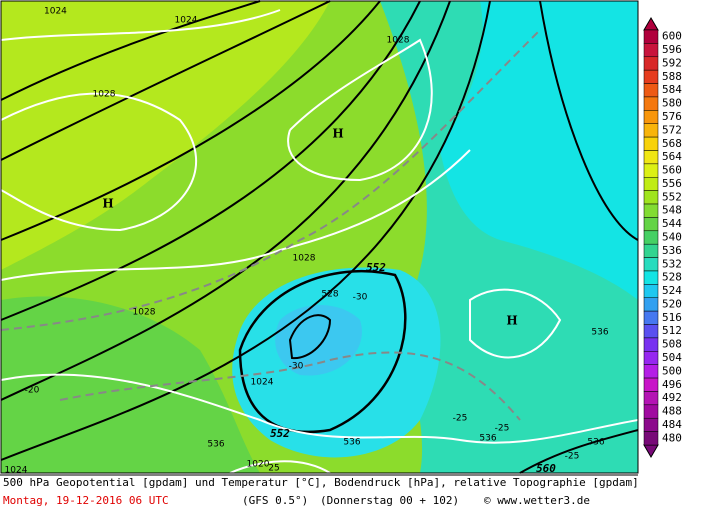 This screenshot has width=704, height=517. Describe the element at coordinates (672, 411) in the screenshot. I see `colorbar-label: 488` at that location.